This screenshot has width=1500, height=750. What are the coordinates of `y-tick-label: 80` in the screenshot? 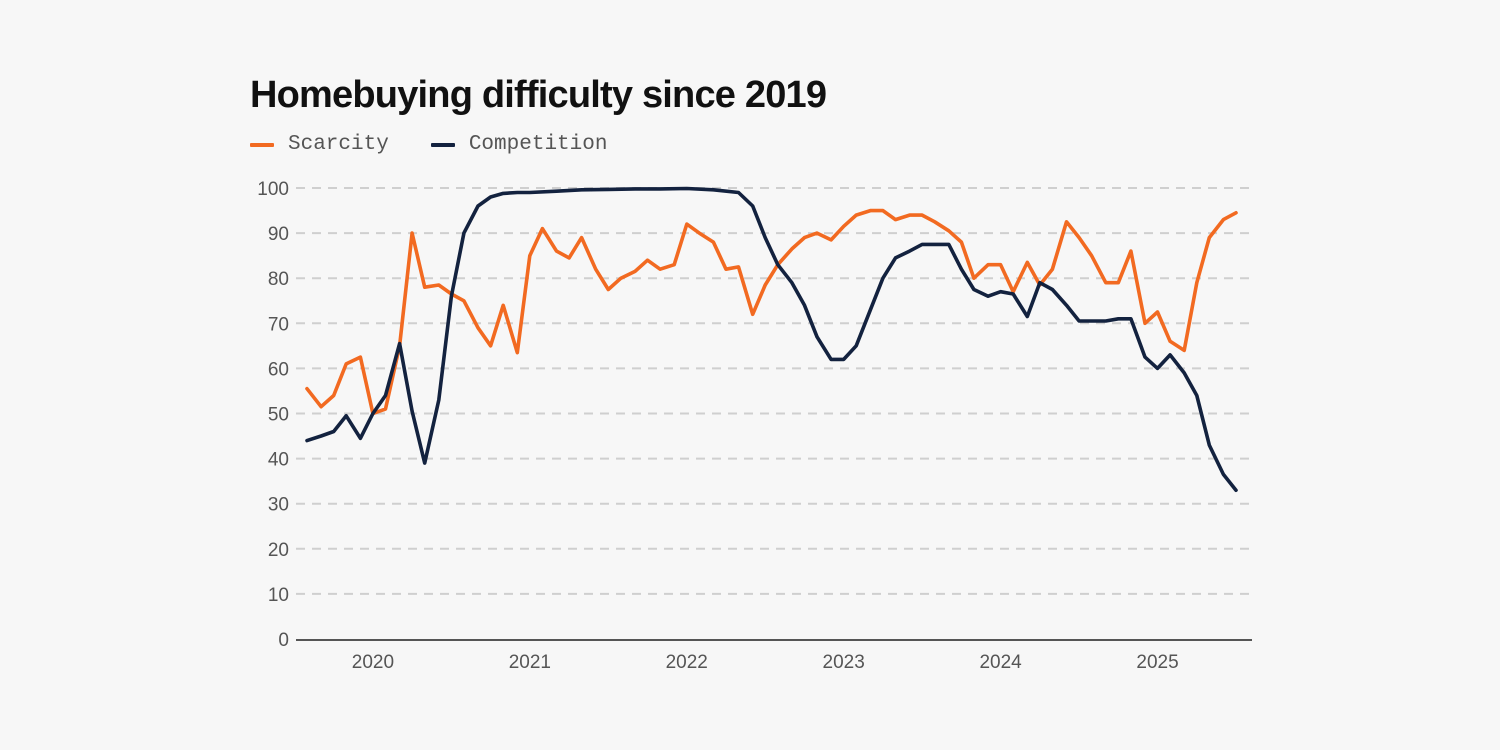 It's located at (278, 279).